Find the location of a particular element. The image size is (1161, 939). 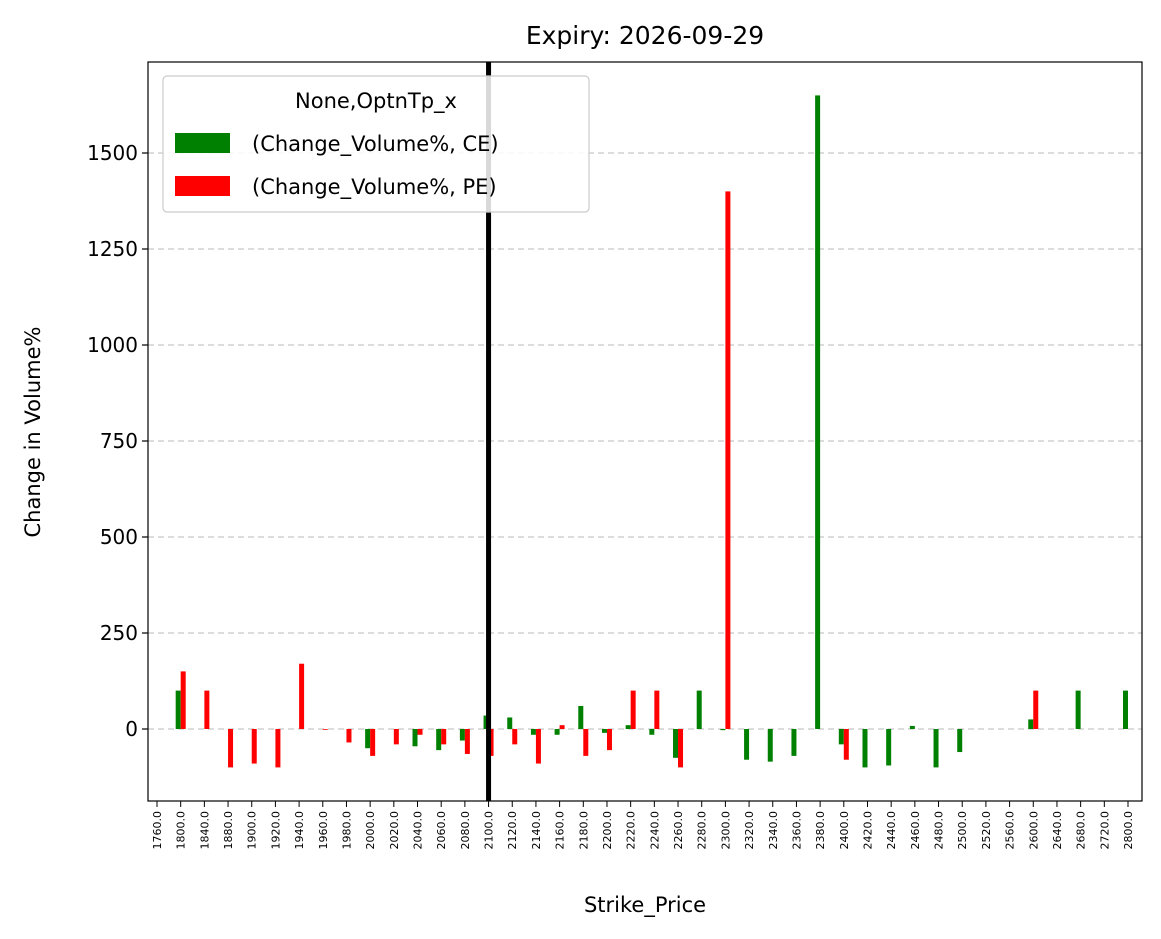

x-tick-label: 1800.0 is located at coordinates (181, 830).